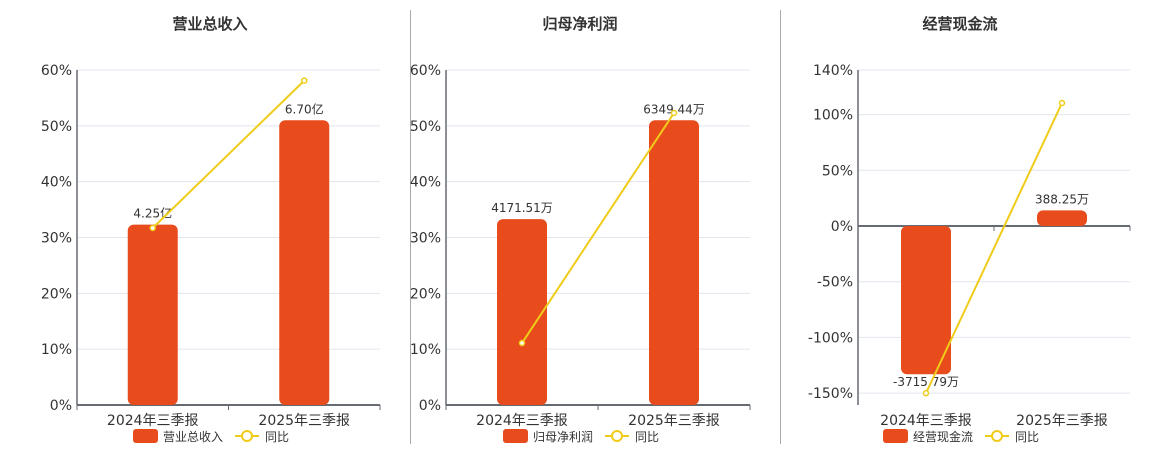  I want to click on bar-value-label: 6.70亿, so click(304, 108).